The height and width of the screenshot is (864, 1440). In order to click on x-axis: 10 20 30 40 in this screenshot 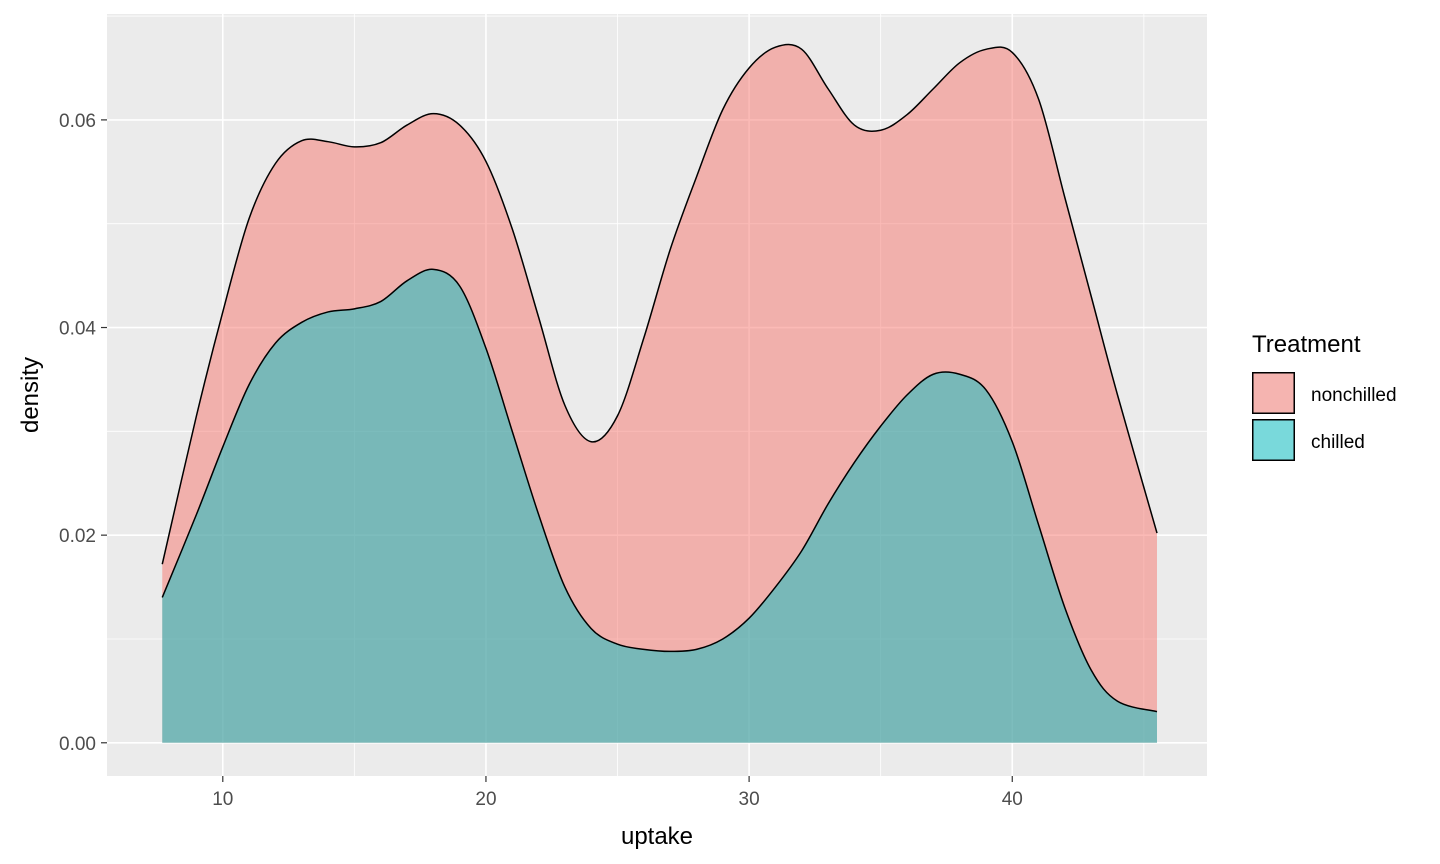, I will do `click(617, 793)`.